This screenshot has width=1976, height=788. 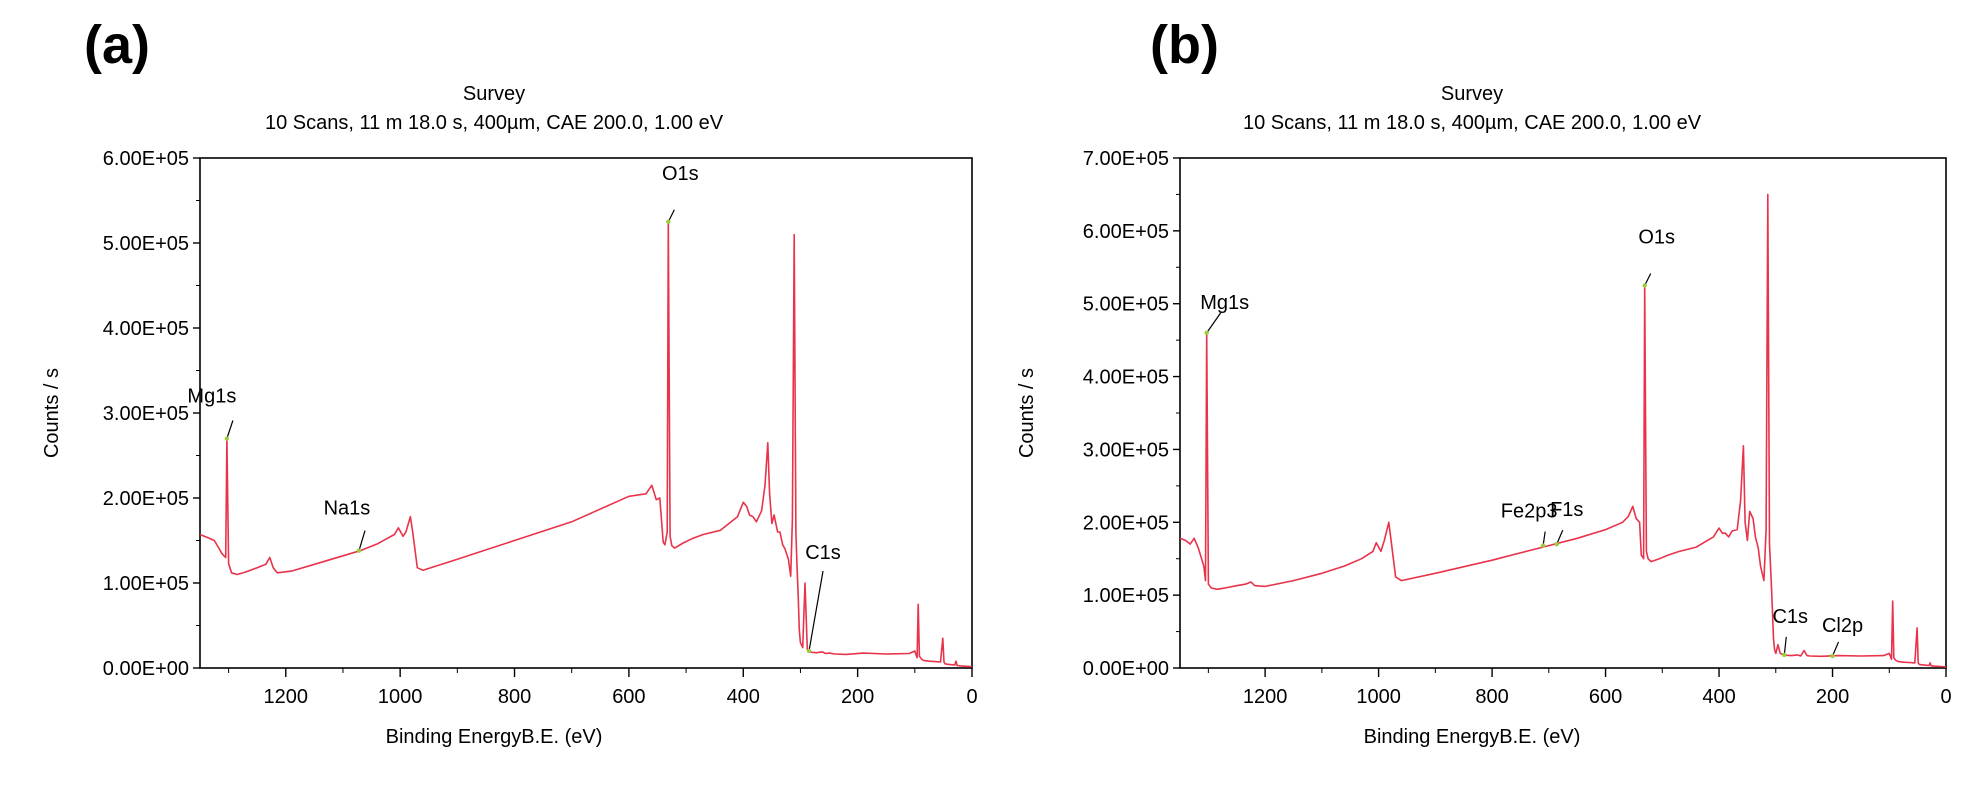 What do you see at coordinates (1126, 596) in the screenshot?
I see `chart-b-y-tick-label: 1.00E+05` at bounding box center [1126, 596].